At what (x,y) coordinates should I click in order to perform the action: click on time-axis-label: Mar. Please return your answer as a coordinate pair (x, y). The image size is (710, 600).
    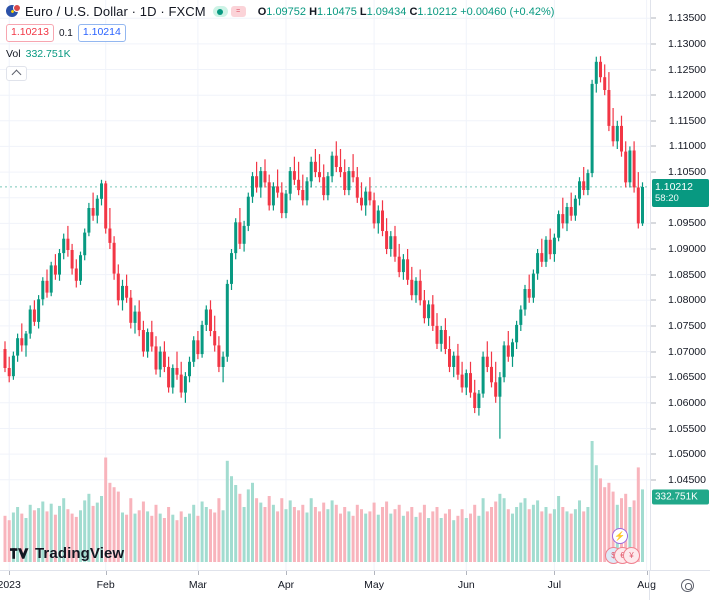
    Looking at the image, I should click on (197, 585).